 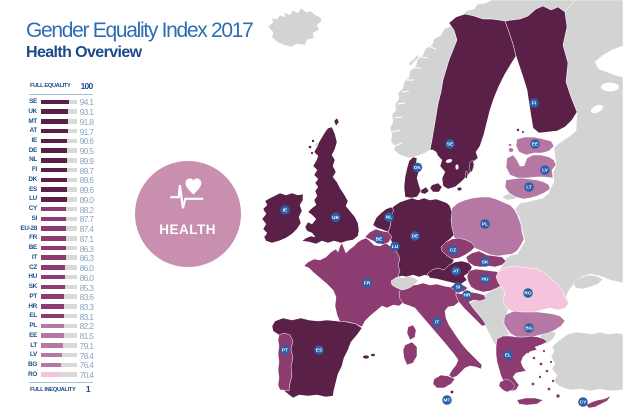 What do you see at coordinates (285, 211) in the screenshot?
I see `svg-text: IE` at bounding box center [285, 211].